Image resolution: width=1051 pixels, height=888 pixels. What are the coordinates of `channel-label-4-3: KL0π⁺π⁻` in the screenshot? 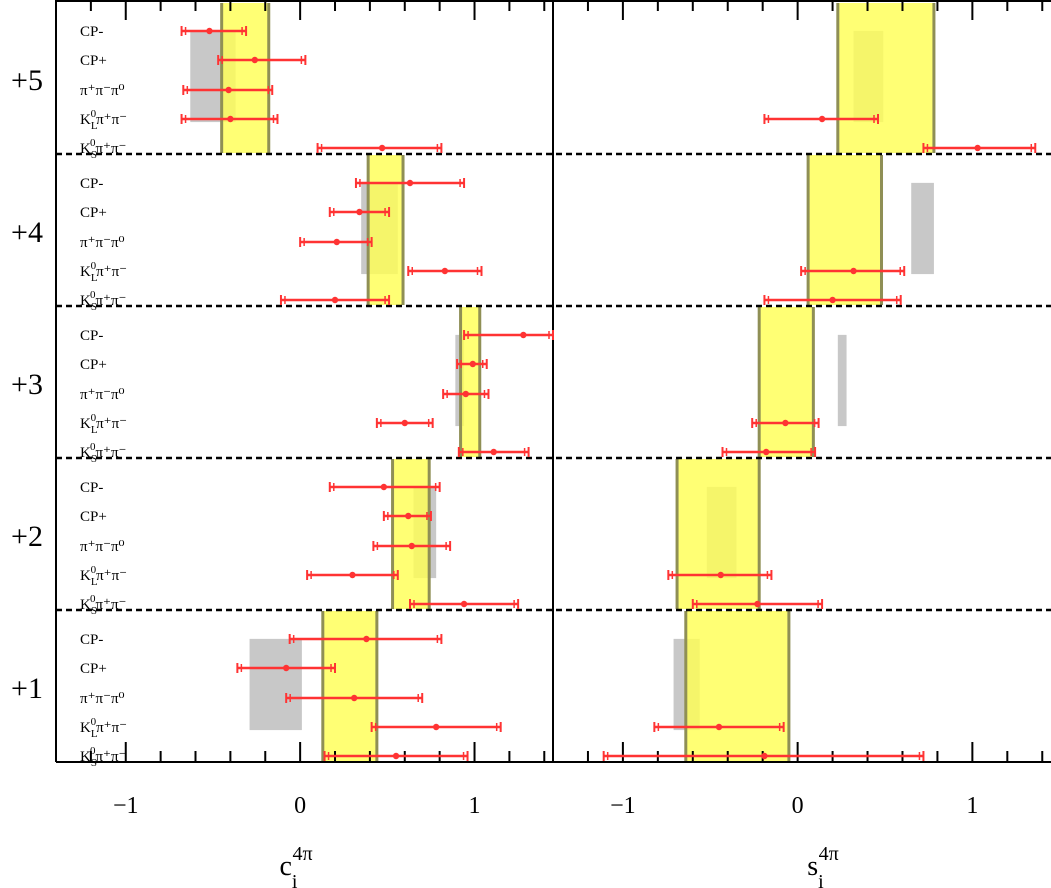 It's located at (103, 728).